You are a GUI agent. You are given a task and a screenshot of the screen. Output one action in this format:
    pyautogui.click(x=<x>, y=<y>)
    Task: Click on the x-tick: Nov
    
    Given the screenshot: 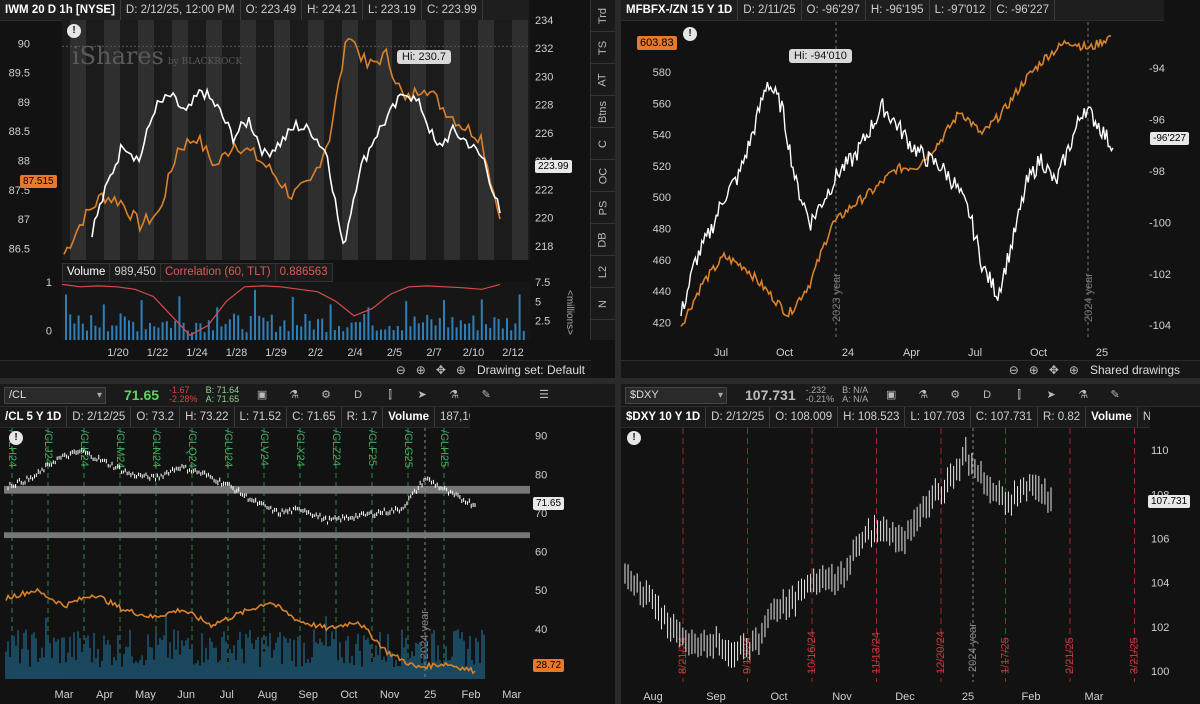 What is the action you would take?
    pyautogui.click(x=390, y=695)
    